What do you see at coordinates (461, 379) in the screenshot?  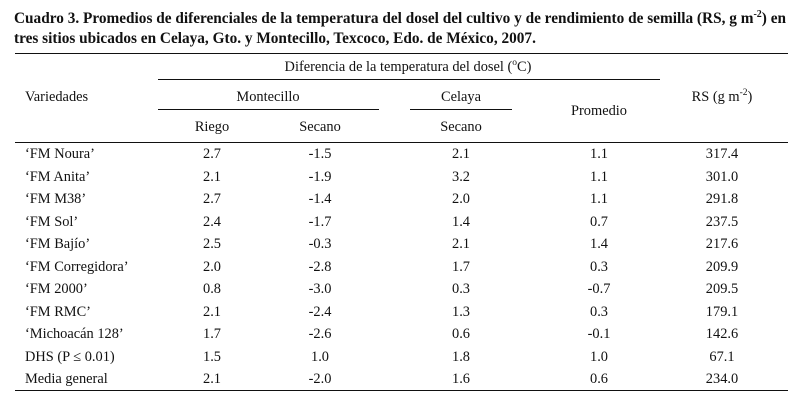 I see `cell-celaya: 1.6` at bounding box center [461, 379].